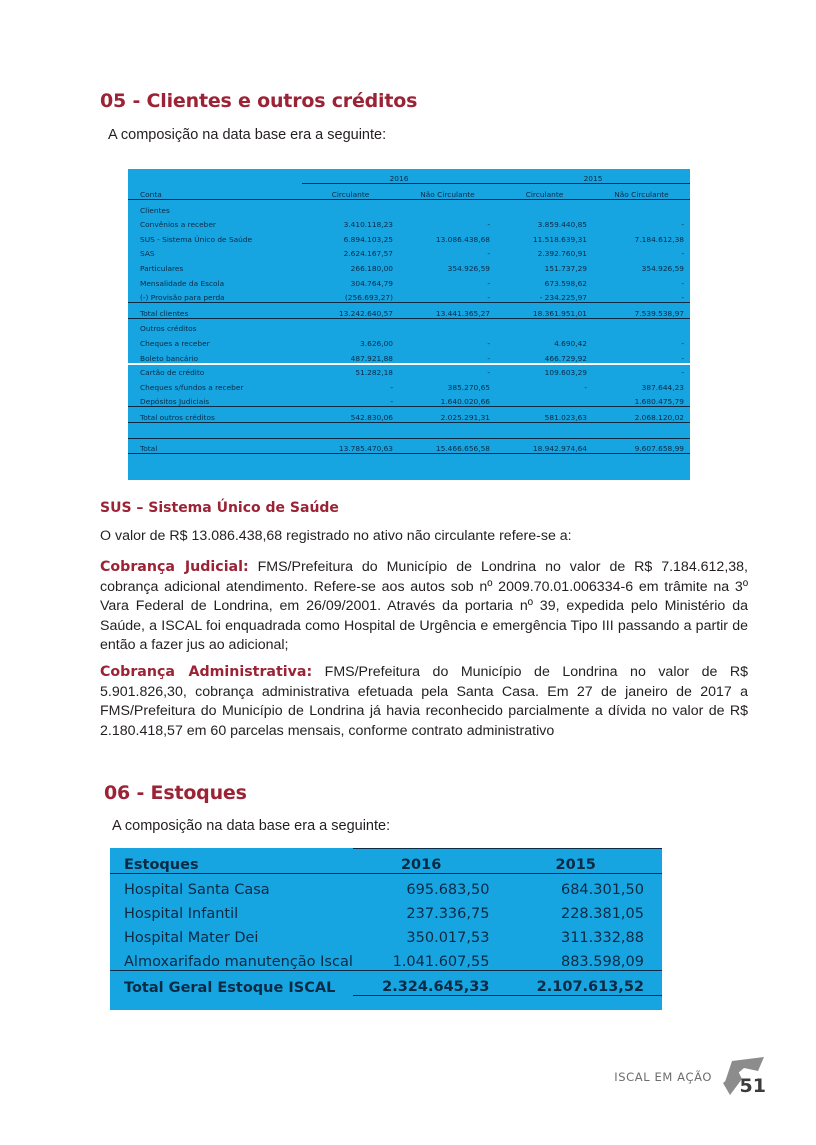 Image resolution: width=816 pixels, height=1145 pixels. I want to click on col-header-conta: Conta, so click(215, 192).